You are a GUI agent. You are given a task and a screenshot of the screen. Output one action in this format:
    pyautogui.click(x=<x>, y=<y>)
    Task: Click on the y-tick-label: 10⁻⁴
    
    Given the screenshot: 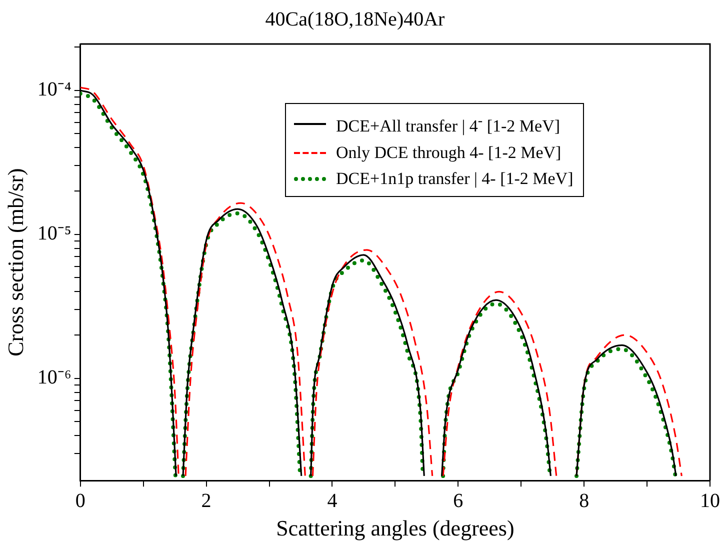 What is the action you would take?
    pyautogui.click(x=54, y=89)
    